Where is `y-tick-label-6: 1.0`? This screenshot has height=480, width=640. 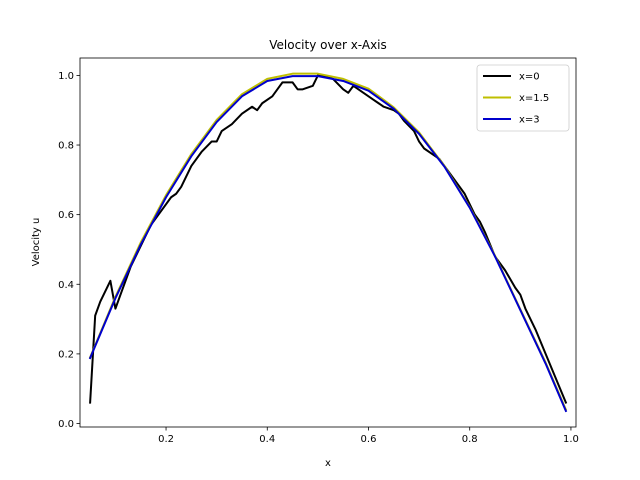
y-tick-label-6: 1.0 is located at coordinates (66, 76).